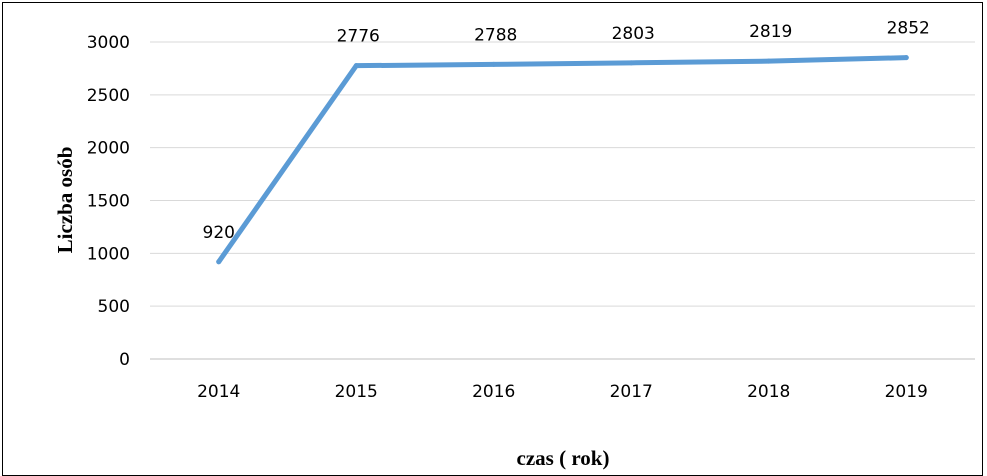 The image size is (987, 476). What do you see at coordinates (108, 254) in the screenshot?
I see `y-tick-label: 1000` at bounding box center [108, 254].